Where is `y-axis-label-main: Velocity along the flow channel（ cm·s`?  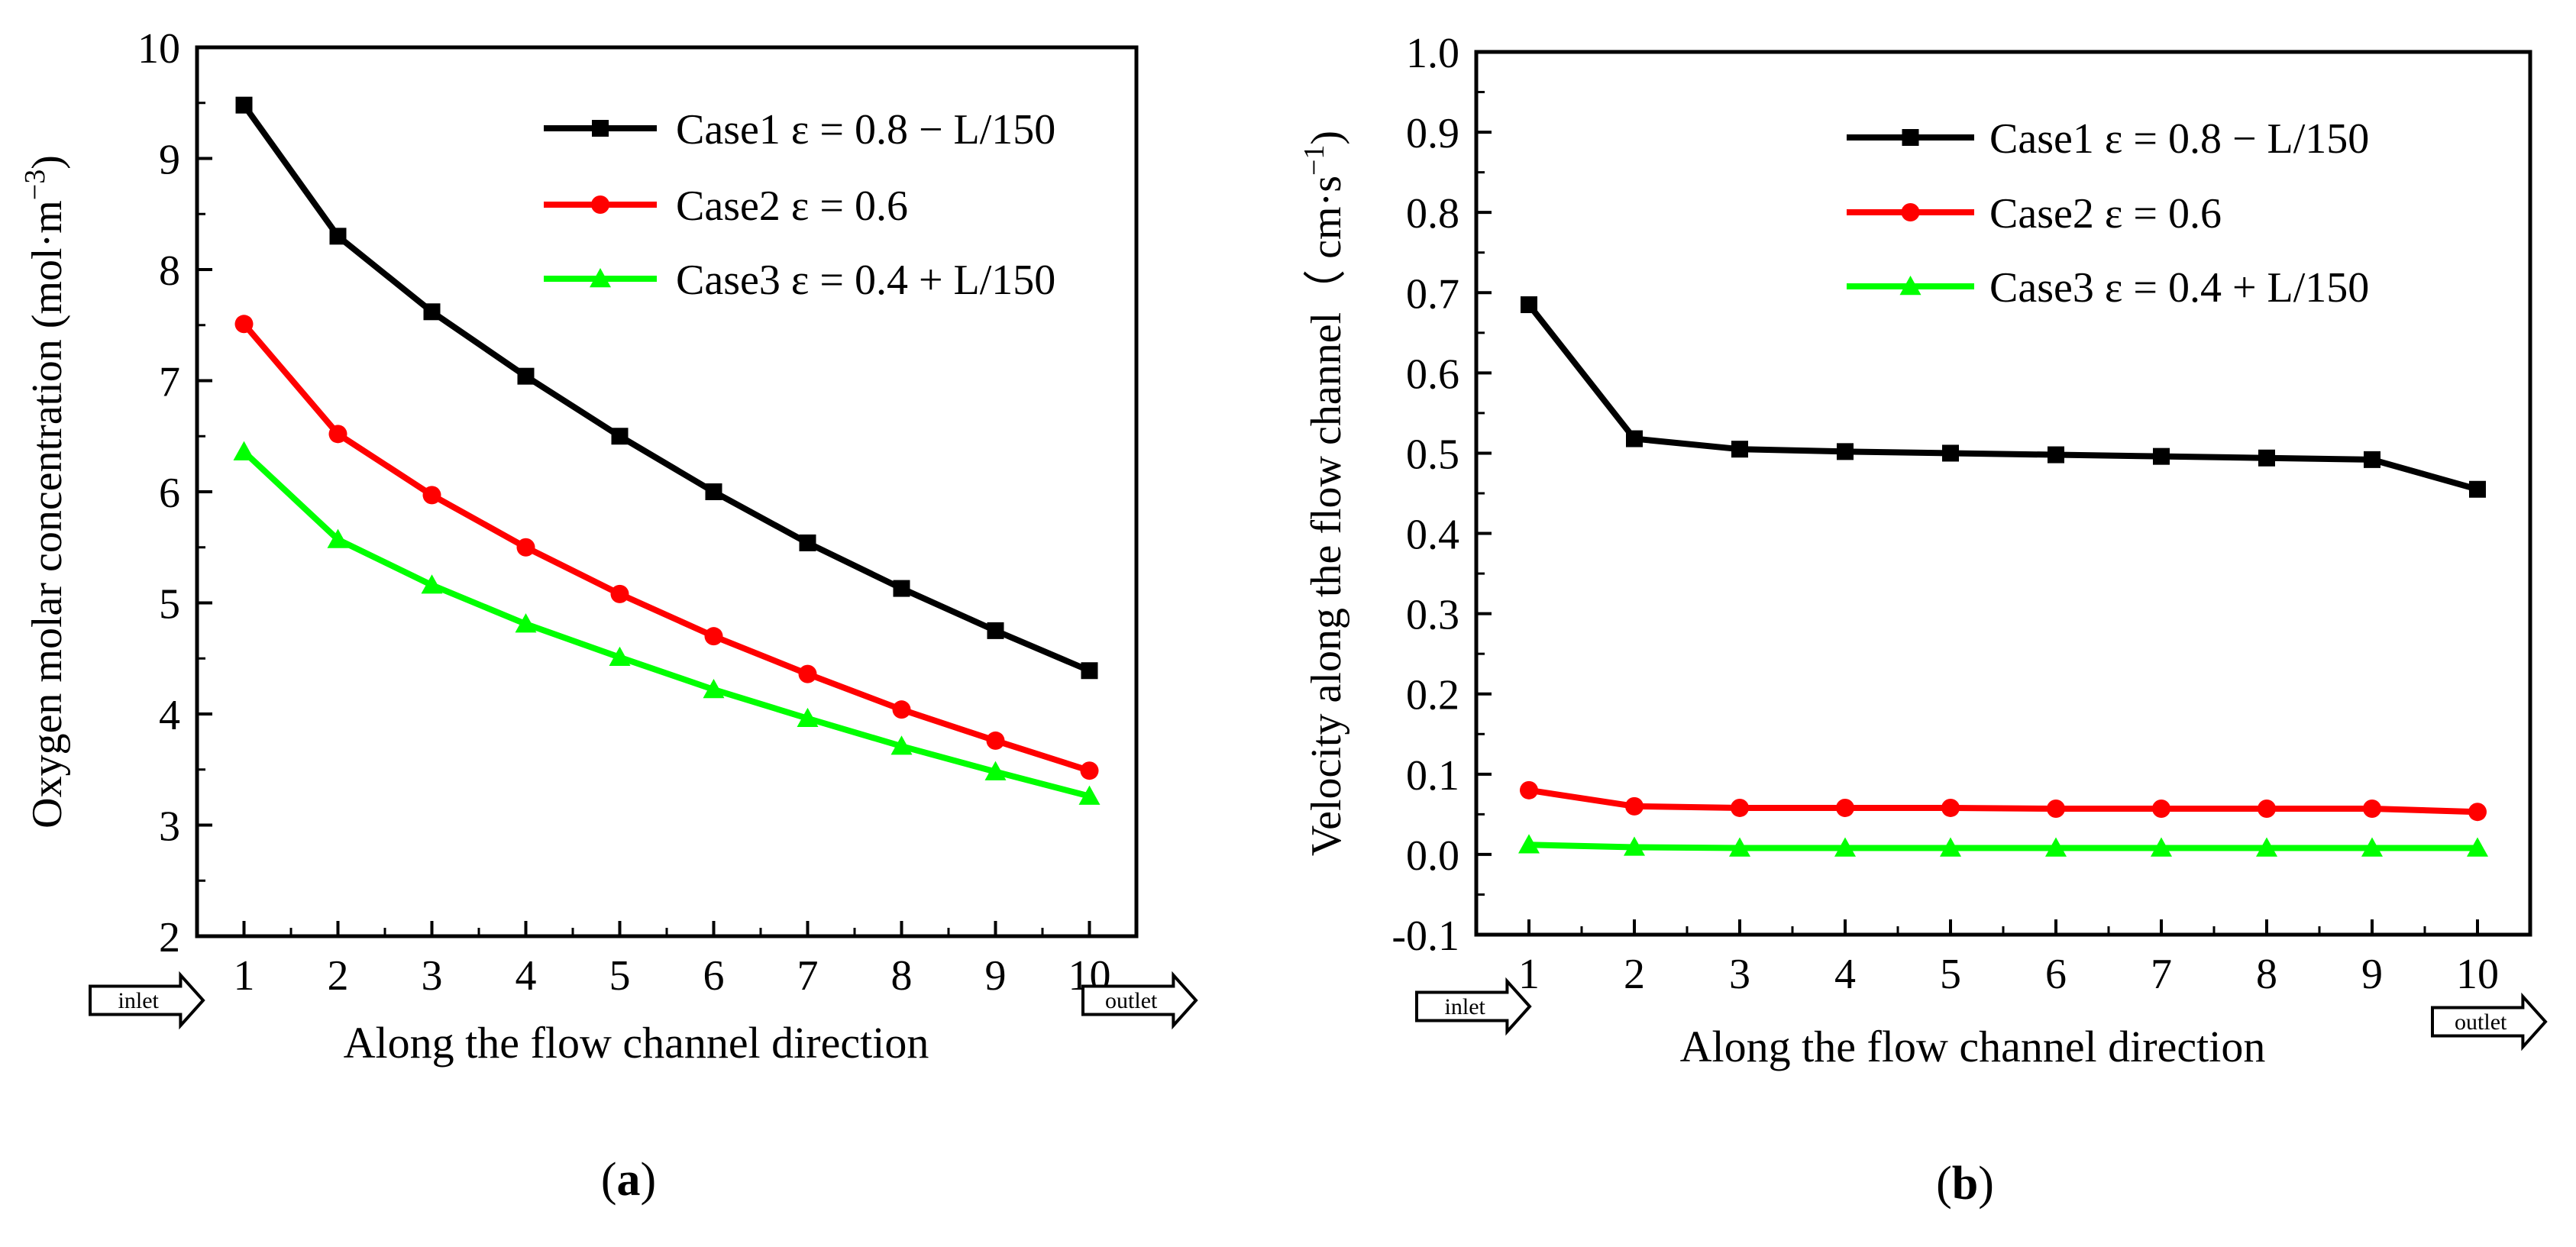 y-axis-label-main: Velocity along the flow channel（ cm·s is located at coordinates (1326, 516).